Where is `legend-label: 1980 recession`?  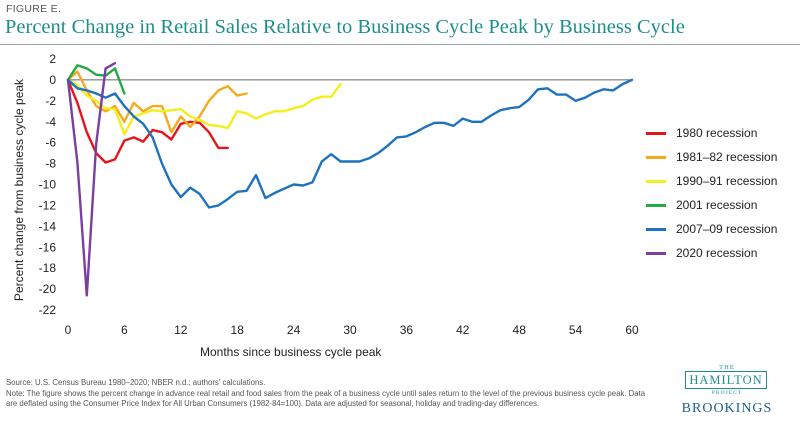
legend-label: 1980 recession is located at coordinates (717, 133).